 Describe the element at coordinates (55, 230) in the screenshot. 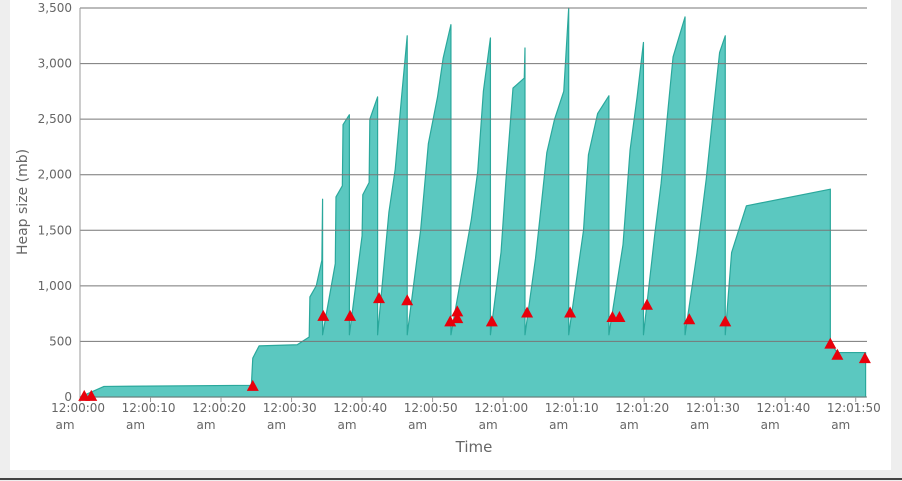

I see `y-tick-label: 1,500` at that location.